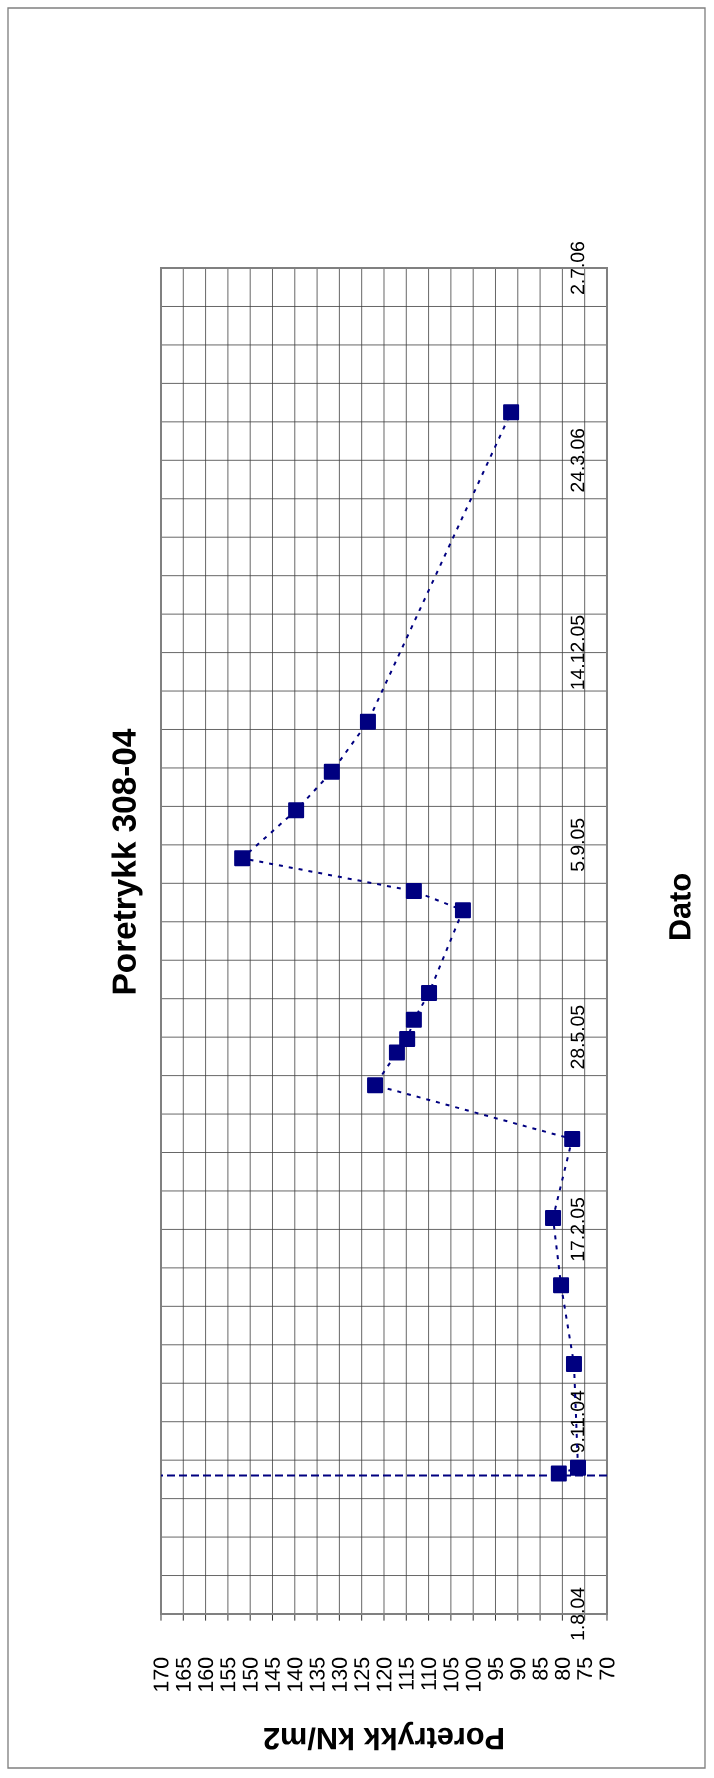 The image size is (714, 1778). I want to click on x-tick-label: 80, so click(562, 1668).